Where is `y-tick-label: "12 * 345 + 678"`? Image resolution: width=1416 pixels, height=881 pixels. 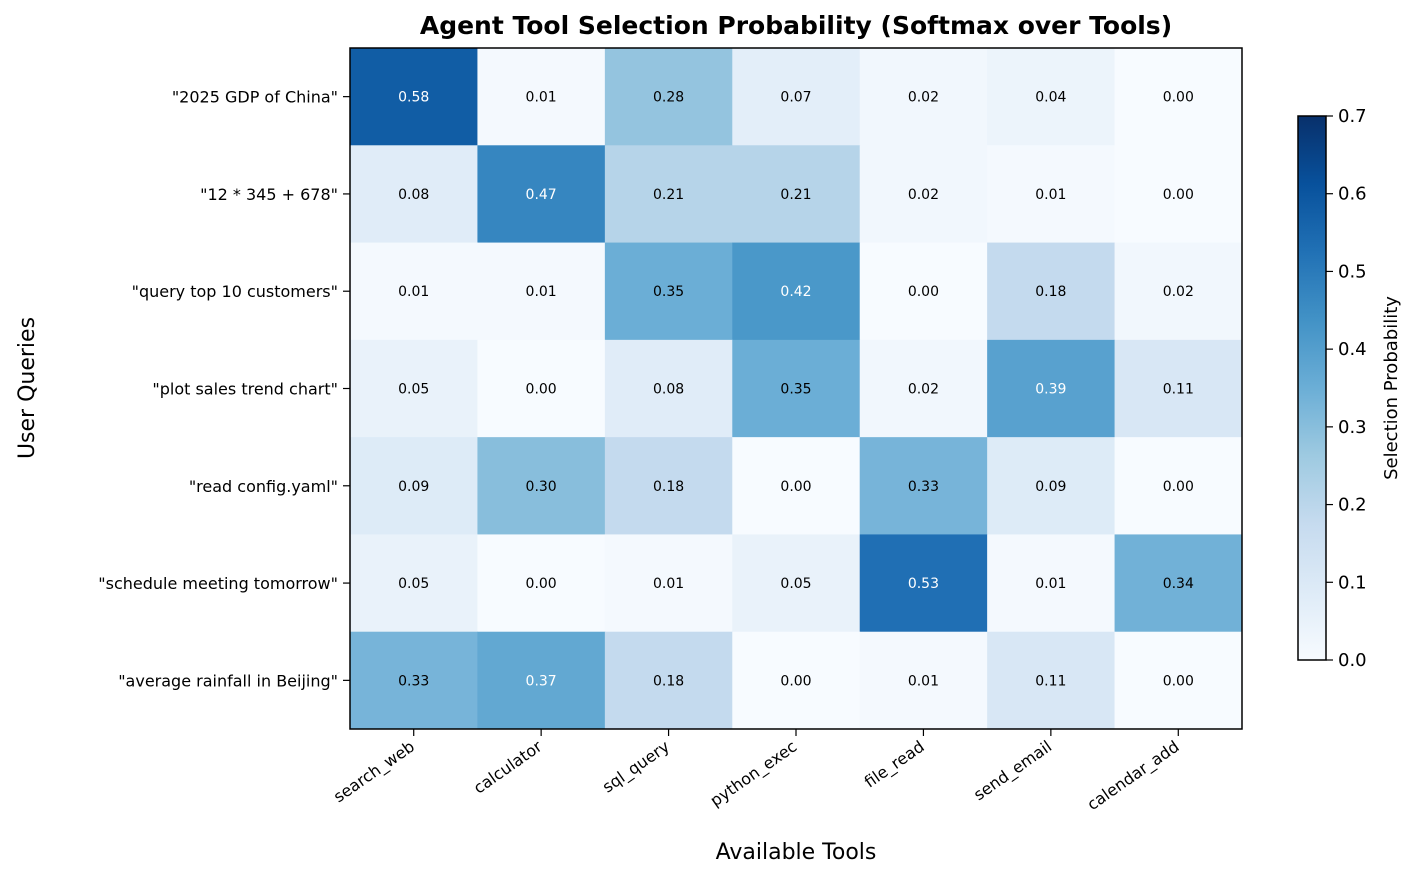
y-tick-label: "12 * 345 + 678" is located at coordinates (269, 194).